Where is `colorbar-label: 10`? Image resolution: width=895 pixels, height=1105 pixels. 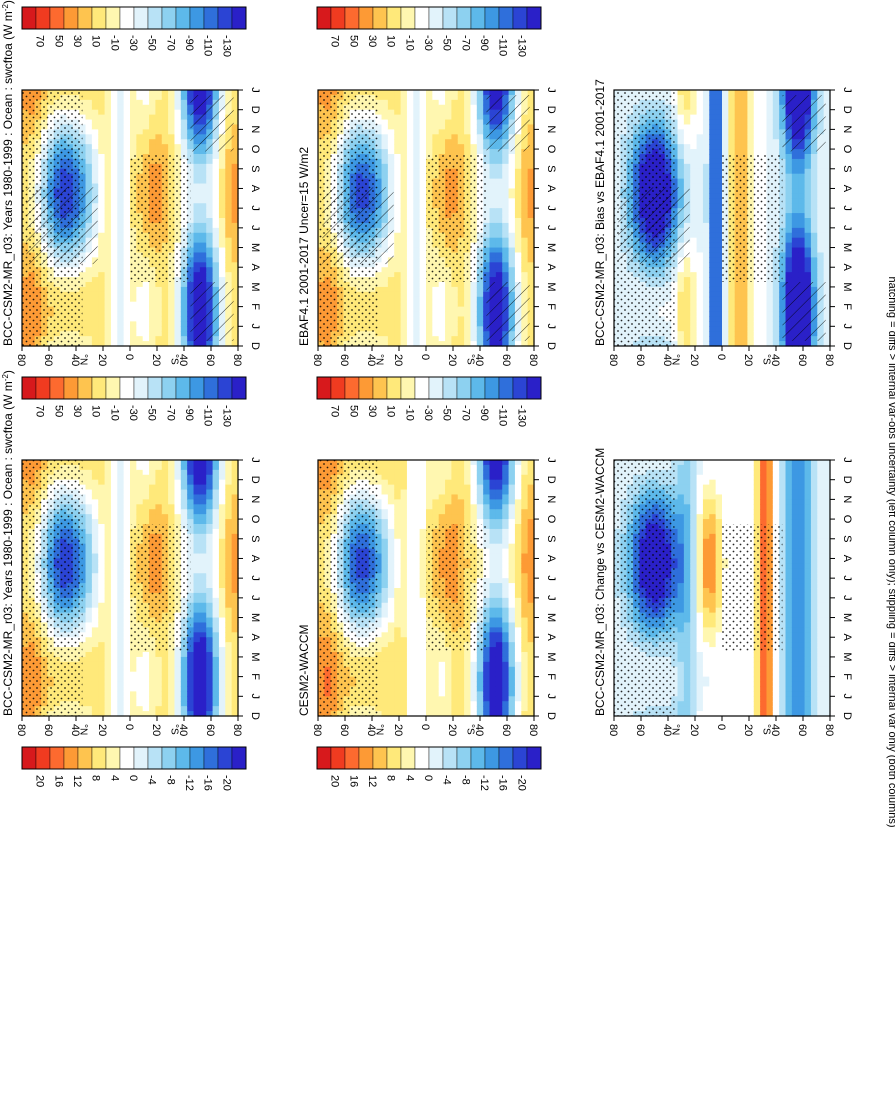 colorbar-label: 10 is located at coordinates (391, 411).